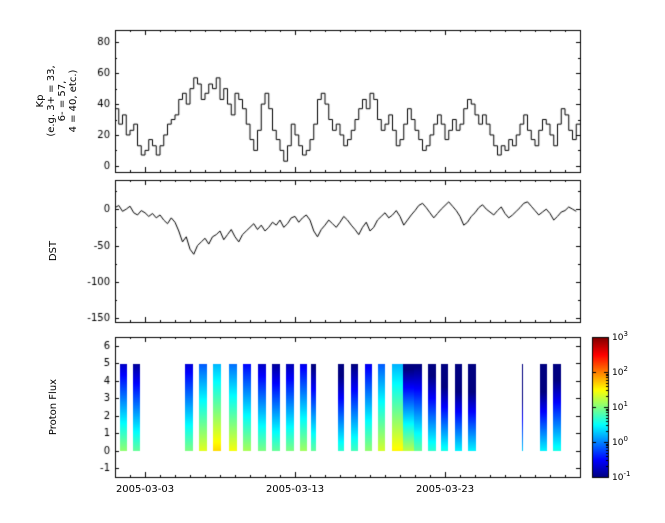 This screenshot has height=523, width=665. What do you see at coordinates (620, 336) in the screenshot?
I see `colorbar-tick-label: 10³` at bounding box center [620, 336].